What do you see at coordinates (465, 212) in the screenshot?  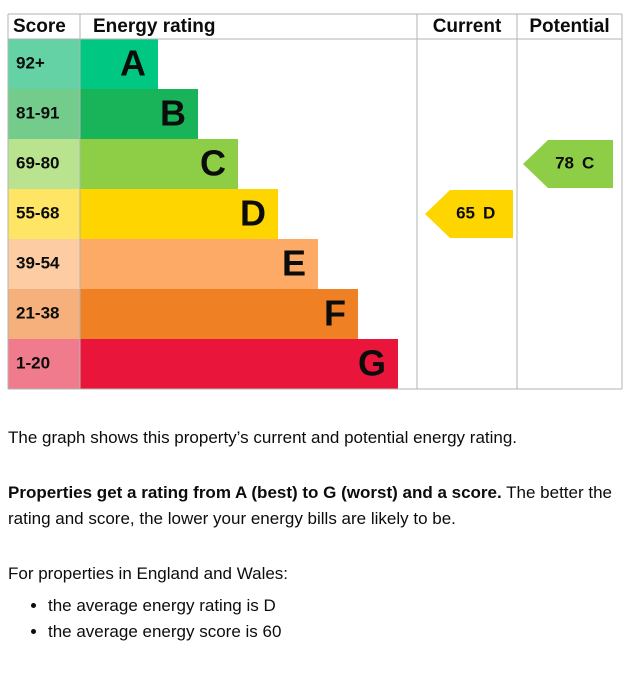 I see `current-score: 65` at bounding box center [465, 212].